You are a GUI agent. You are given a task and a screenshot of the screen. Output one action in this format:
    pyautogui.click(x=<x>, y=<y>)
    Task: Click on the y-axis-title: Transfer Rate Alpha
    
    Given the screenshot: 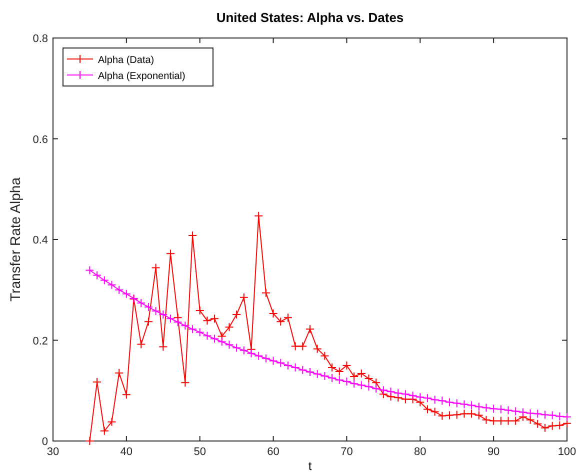 What is the action you would take?
    pyautogui.click(x=15, y=239)
    